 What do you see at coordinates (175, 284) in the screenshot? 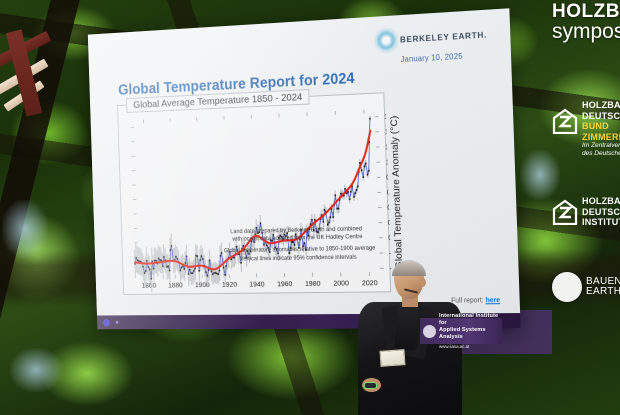
I see `svg-text: 1880` at bounding box center [175, 284].